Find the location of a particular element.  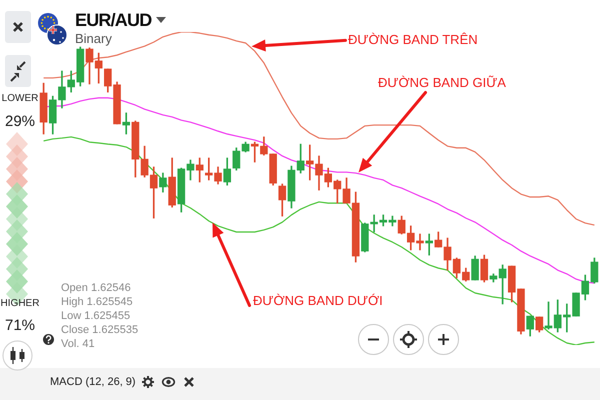

annotation: Close 1.625535 is located at coordinates (99, 330).